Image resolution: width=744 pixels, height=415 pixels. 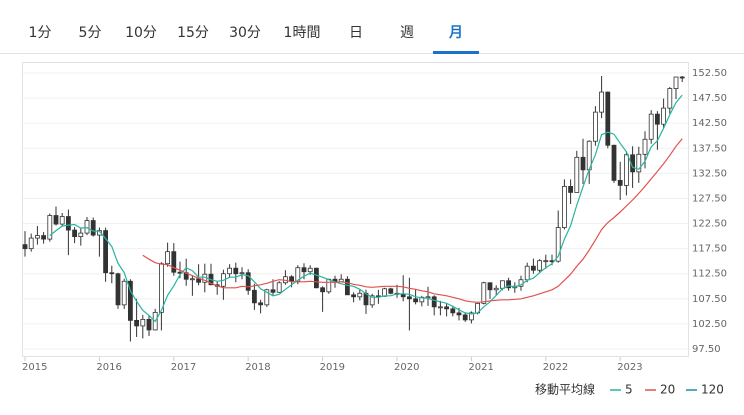 What do you see at coordinates (245, 33) in the screenshot?
I see `tab: 30分` at bounding box center [245, 33].